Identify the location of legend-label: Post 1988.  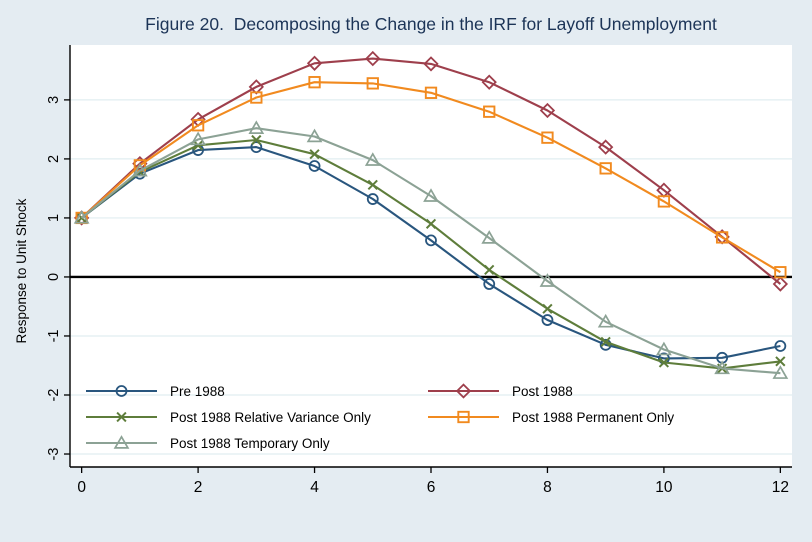
(542, 391).